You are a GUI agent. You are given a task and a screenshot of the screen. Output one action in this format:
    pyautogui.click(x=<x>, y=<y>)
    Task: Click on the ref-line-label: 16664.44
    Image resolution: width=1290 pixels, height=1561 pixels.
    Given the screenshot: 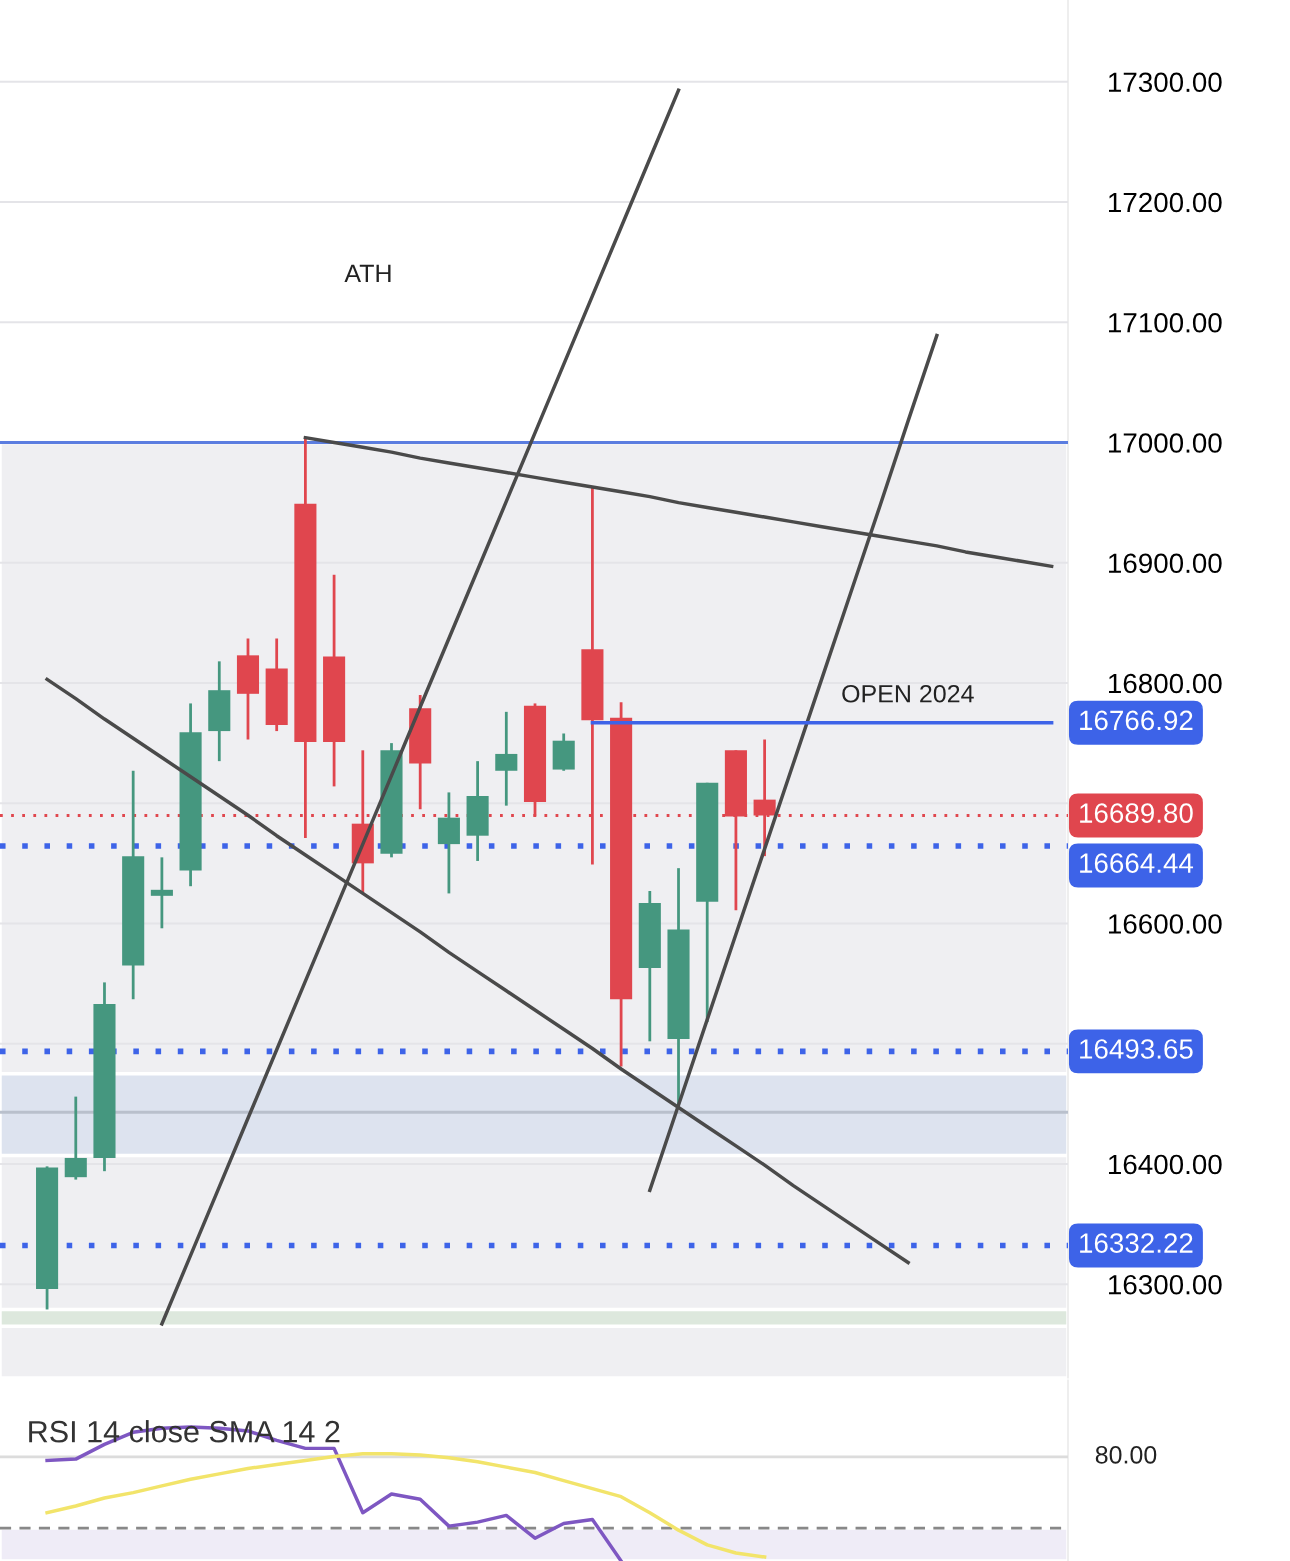 What is the action you would take?
    pyautogui.click(x=1137, y=863)
    